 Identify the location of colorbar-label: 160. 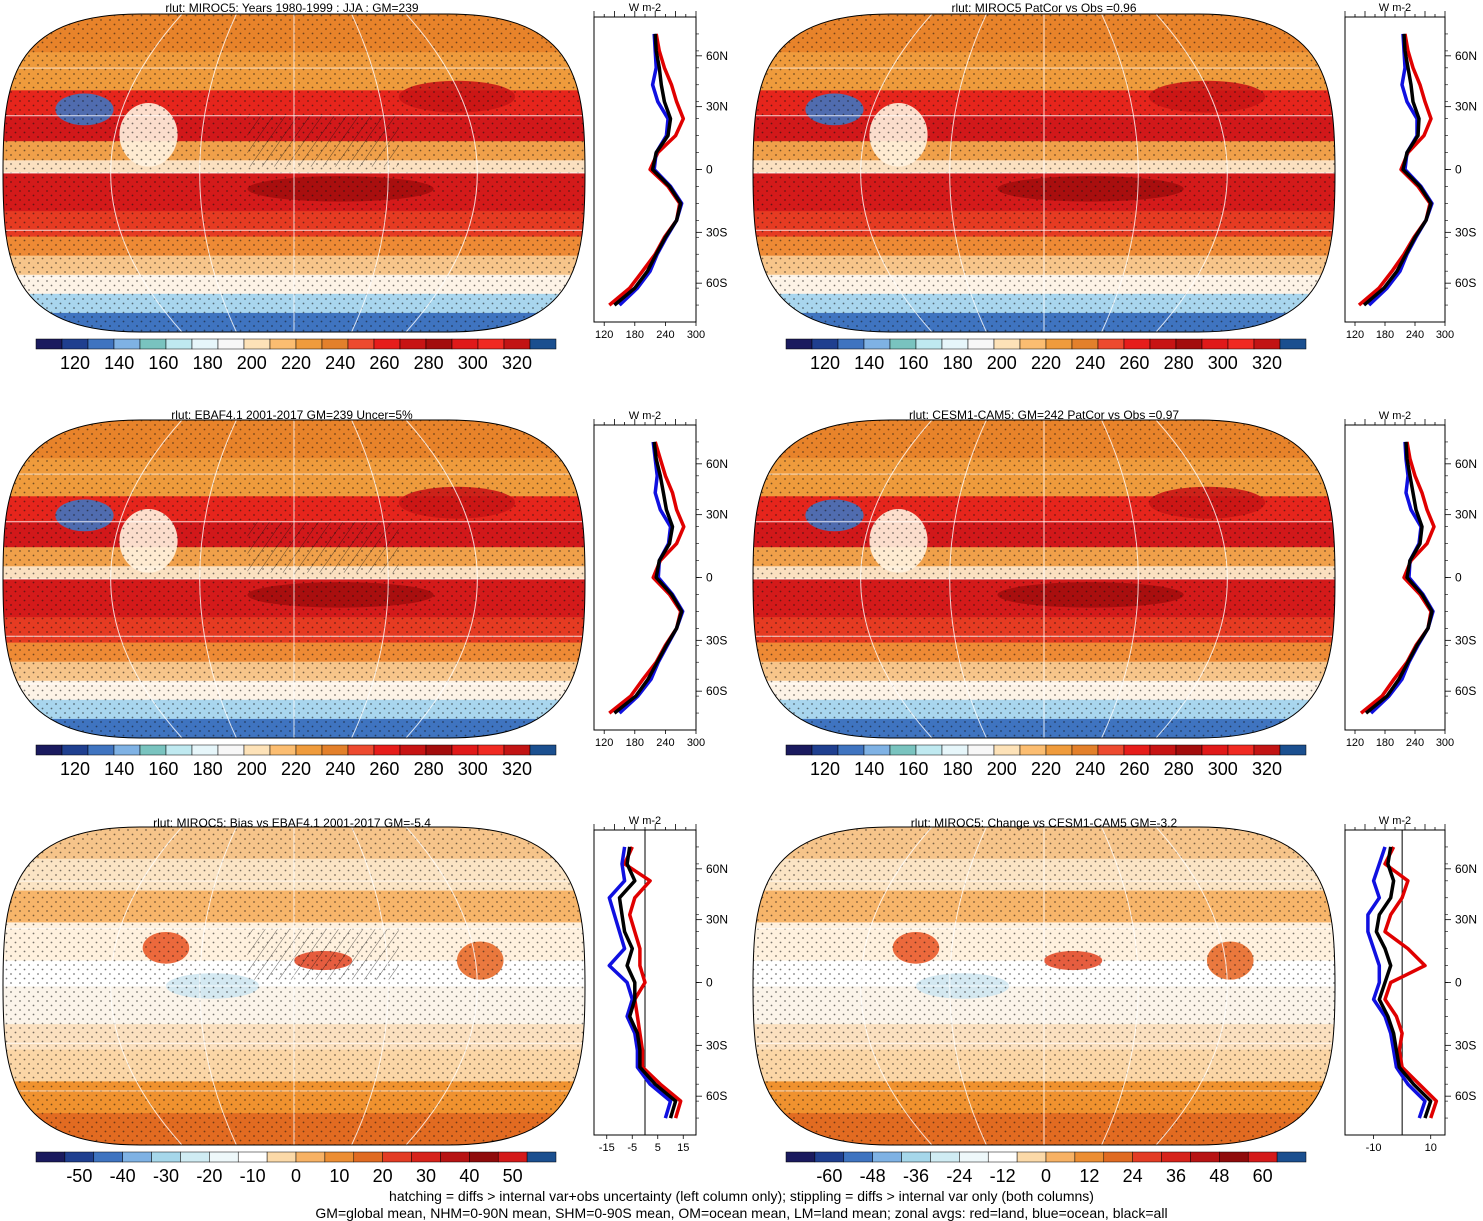
(913, 769).